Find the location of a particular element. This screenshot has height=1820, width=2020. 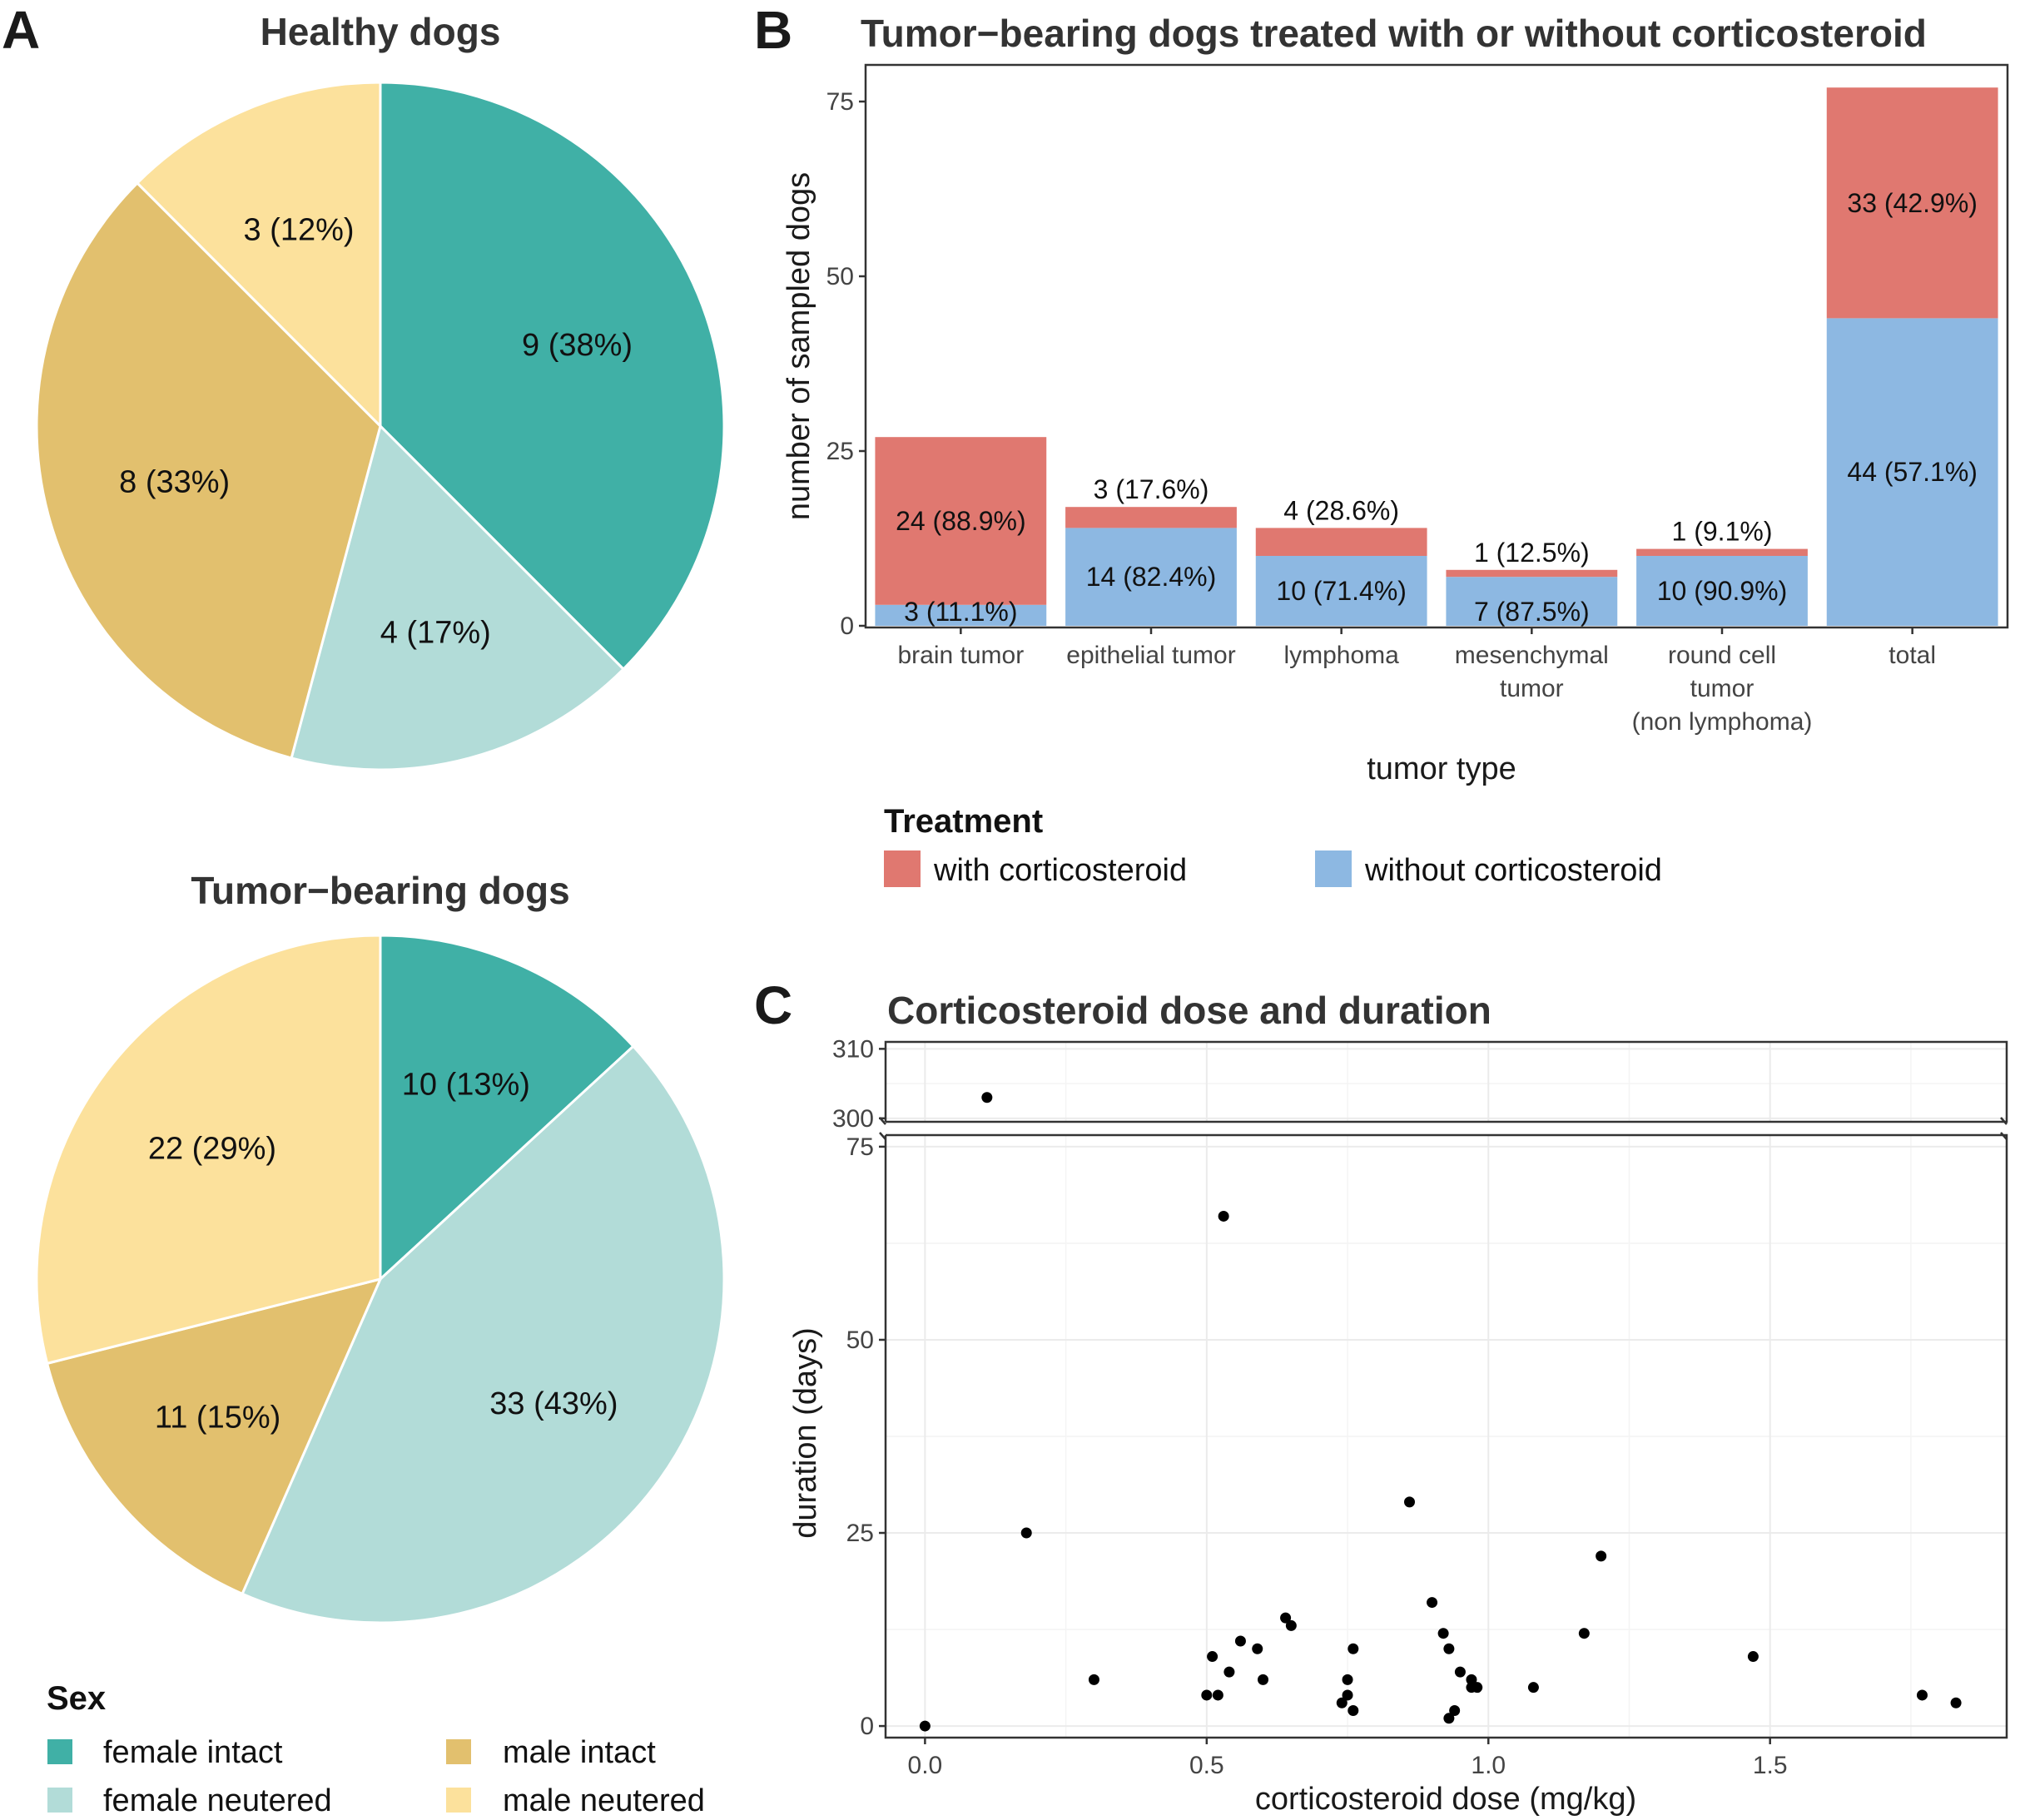

bar-y-axis-title: number of sampled dogs is located at coordinates (799, 346).